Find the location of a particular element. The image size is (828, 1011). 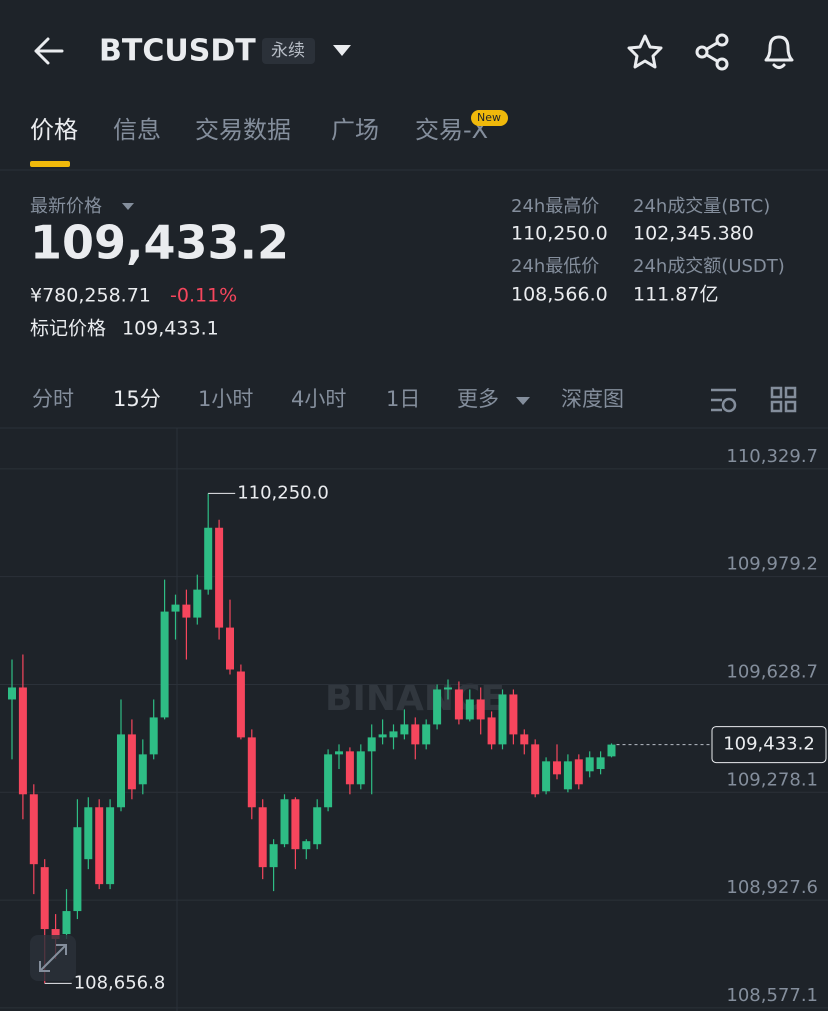

stat-value: 108,566.0 is located at coordinates (559, 295).